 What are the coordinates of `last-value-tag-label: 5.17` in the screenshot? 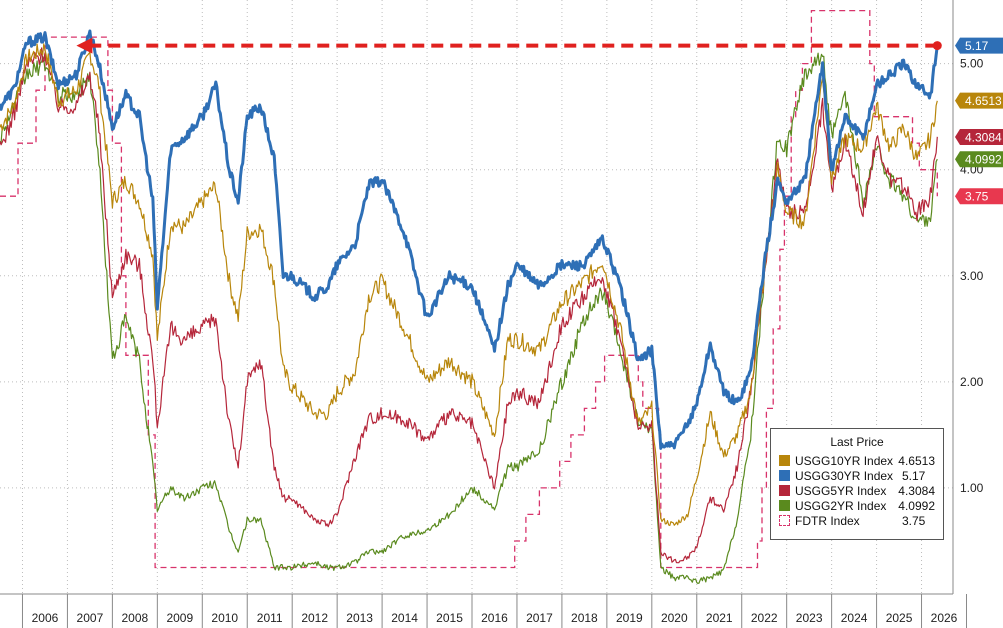 It's located at (977, 46).